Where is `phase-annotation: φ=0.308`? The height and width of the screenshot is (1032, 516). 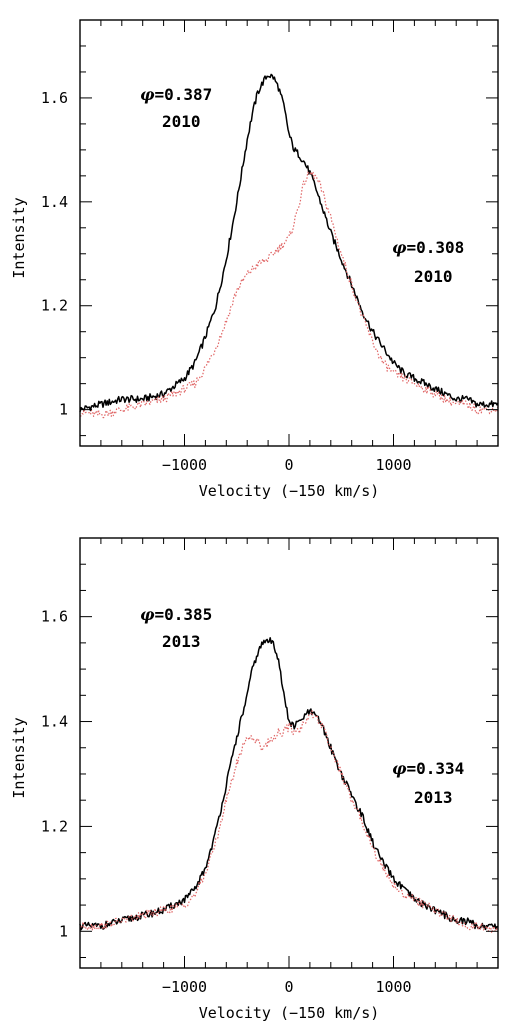
phase-annotation: φ=0.308 is located at coordinates (428, 247).